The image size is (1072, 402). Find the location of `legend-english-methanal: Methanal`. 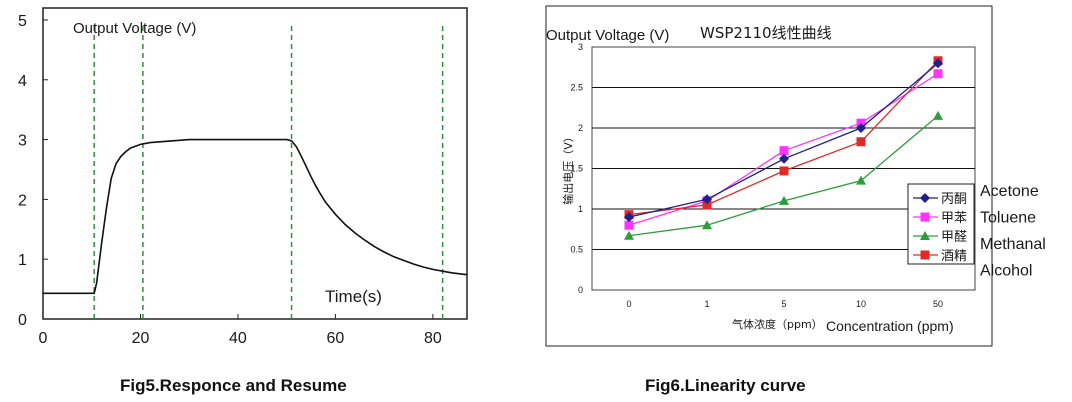

legend-english-methanal: Methanal is located at coordinates (1013, 244).